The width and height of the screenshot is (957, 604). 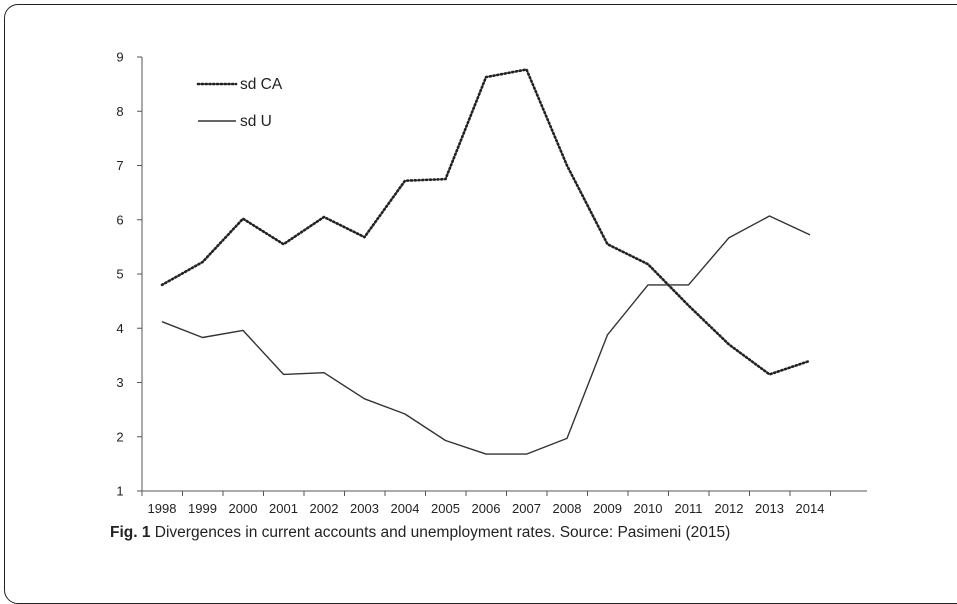 I want to click on legend-label-sd-u: sd U, so click(x=256, y=121).